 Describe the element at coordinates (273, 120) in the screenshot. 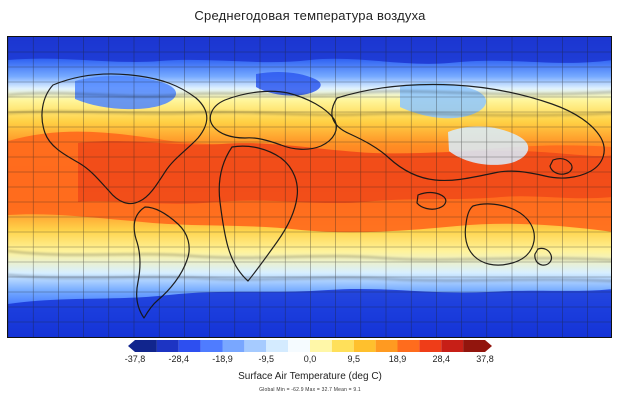

I see `europe-coastline` at that location.